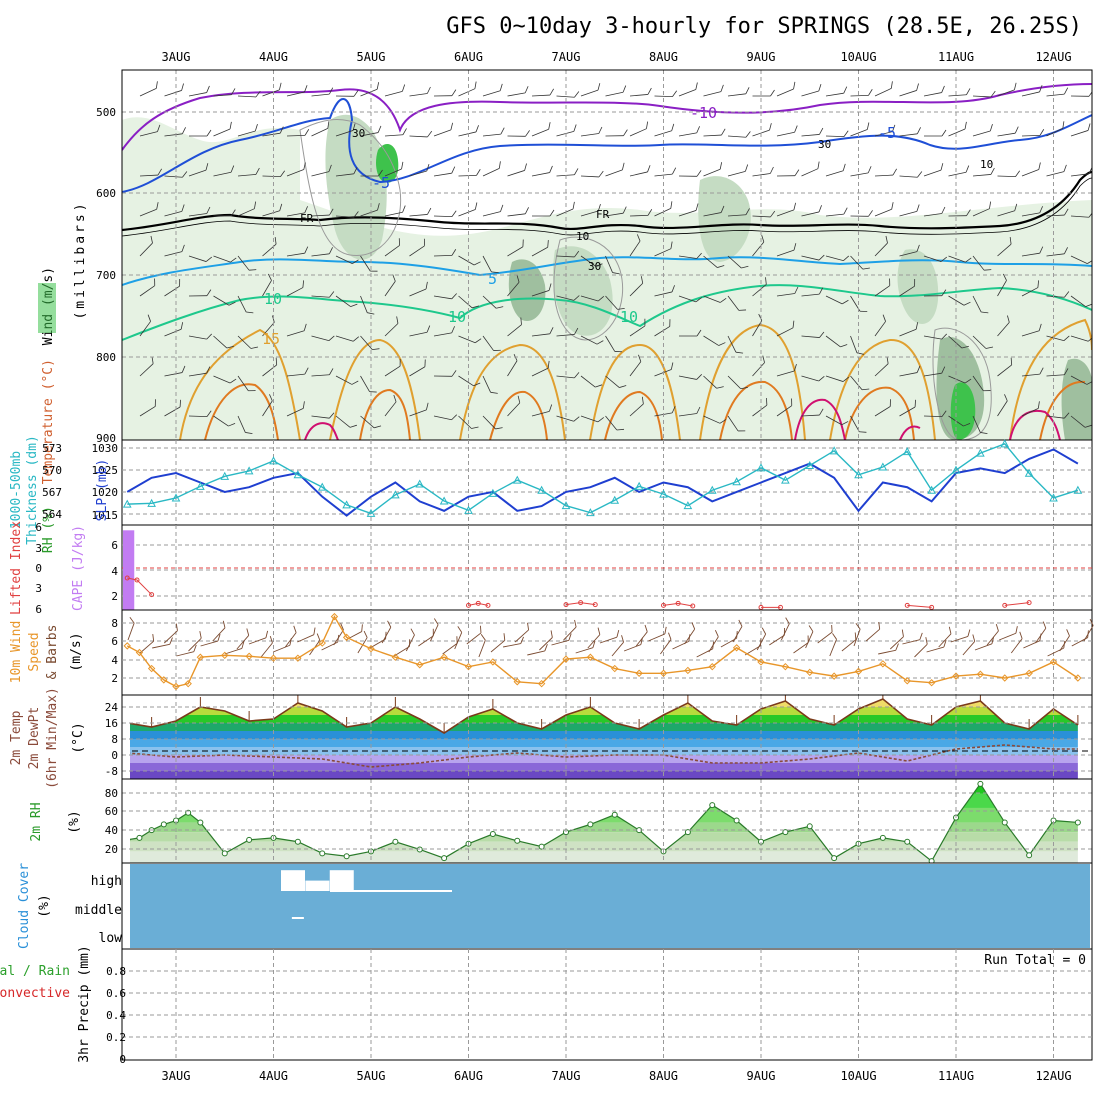 This screenshot has height=1100, width=1100. I want to click on li-tick: 3, so click(38, 548).